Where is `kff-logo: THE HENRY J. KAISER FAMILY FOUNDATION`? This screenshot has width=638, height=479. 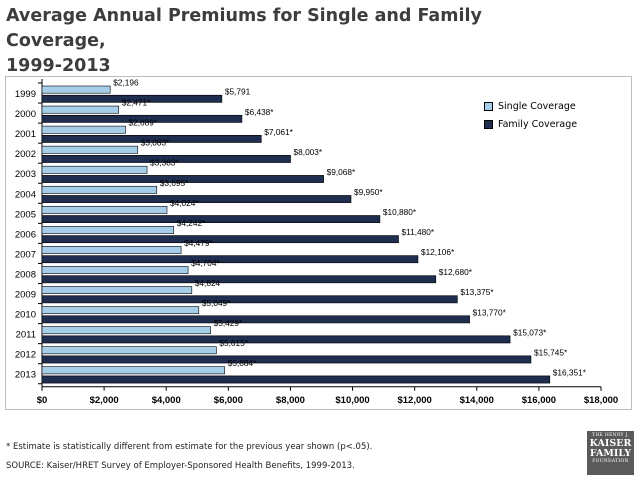 kff-logo: THE HENRY J. KAISER FAMILY FOUNDATION is located at coordinates (610, 453).